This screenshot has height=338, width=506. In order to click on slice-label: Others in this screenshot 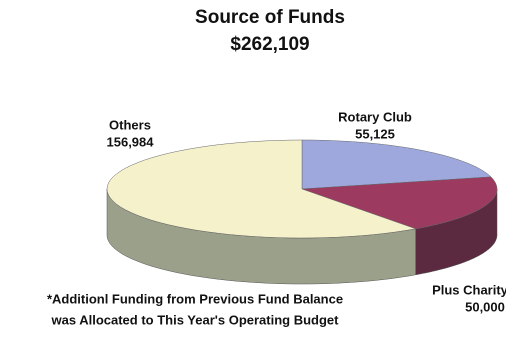, I will do `click(130, 124)`.